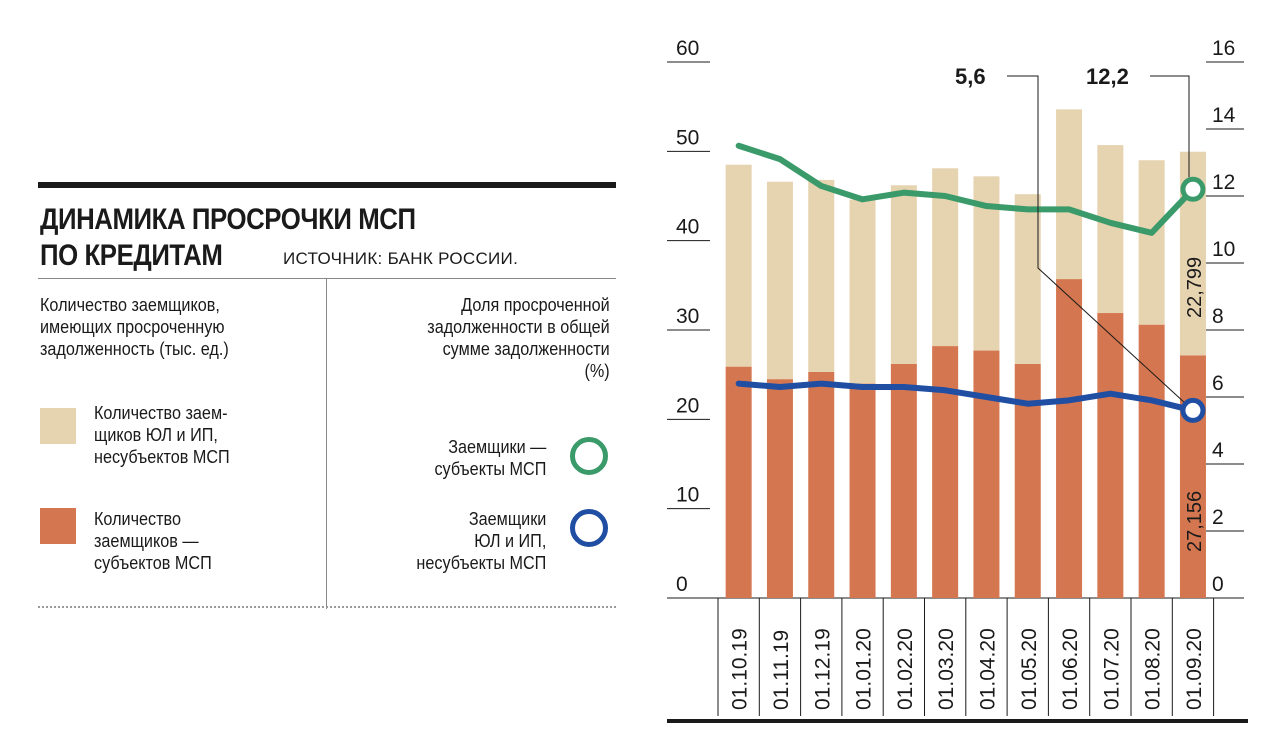 Image resolution: width=1276 pixels, height=753 pixels. I want to click on legend-label-nonsmb-line: Заемщики ЮЛ и ИП, несубъекты МСП, so click(481, 541).